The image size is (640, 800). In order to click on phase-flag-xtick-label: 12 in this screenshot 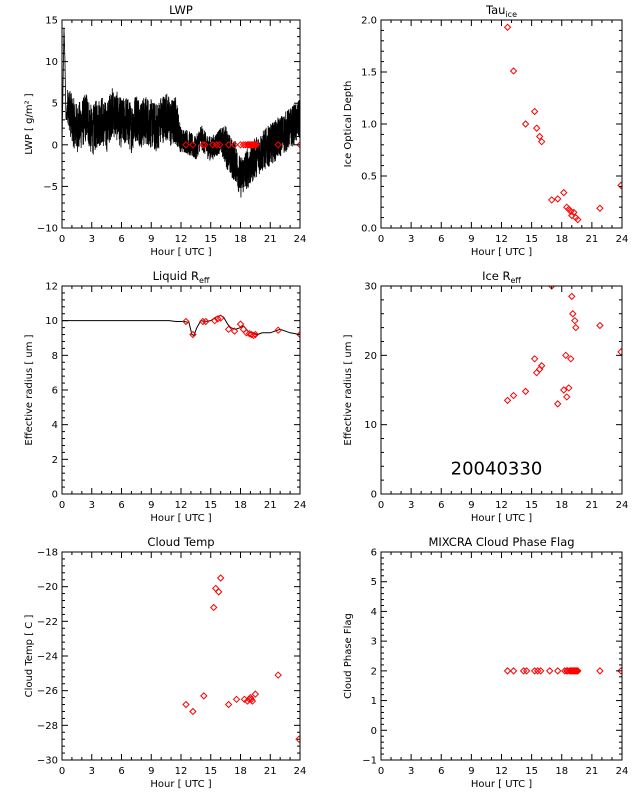, I will do `click(501, 771)`.